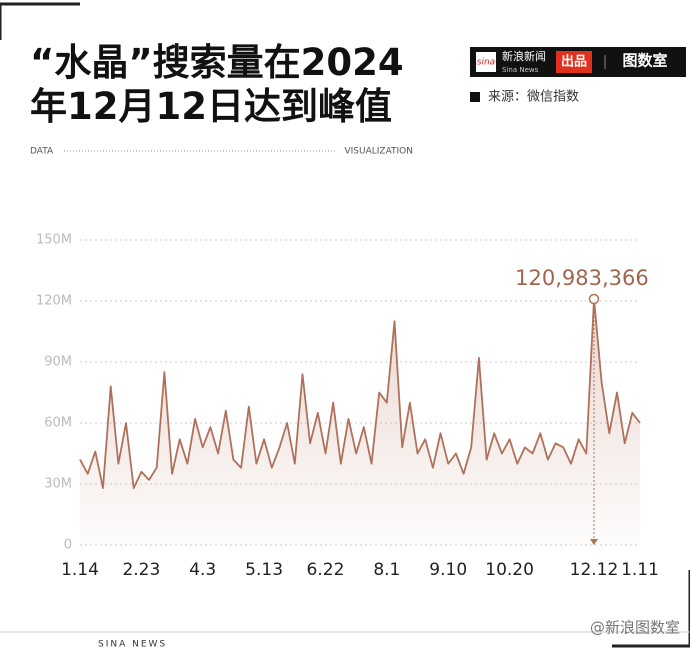  Describe the element at coordinates (594, 299) in the screenshot. I see `peak-marker` at that location.